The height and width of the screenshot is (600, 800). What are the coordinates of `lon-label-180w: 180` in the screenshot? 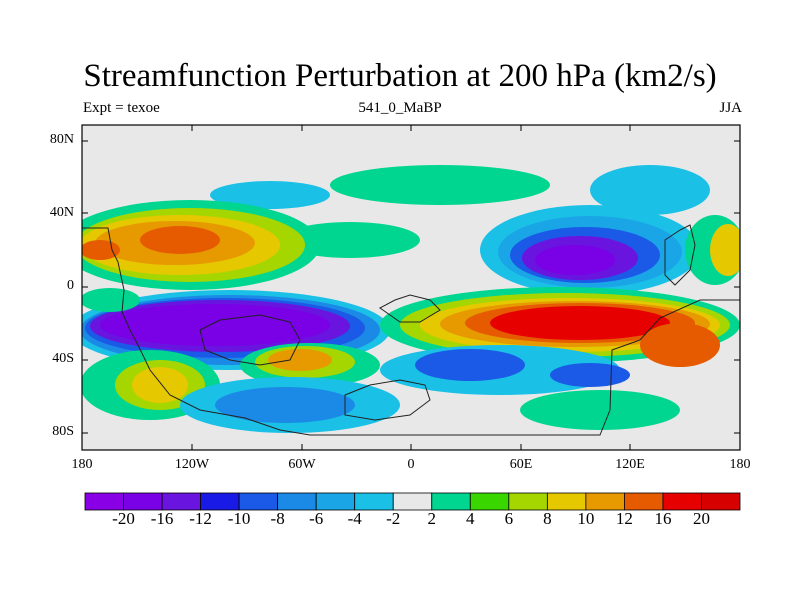 It's located at (82, 464).